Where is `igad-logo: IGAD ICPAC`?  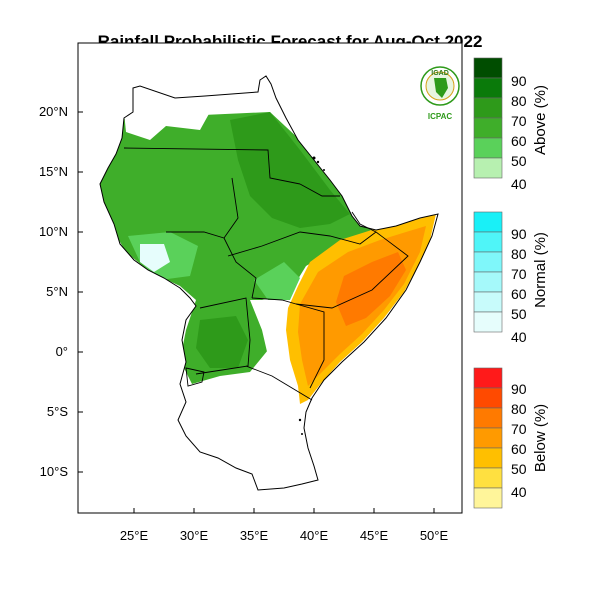 igad-logo: IGAD ICPAC is located at coordinates (440, 93).